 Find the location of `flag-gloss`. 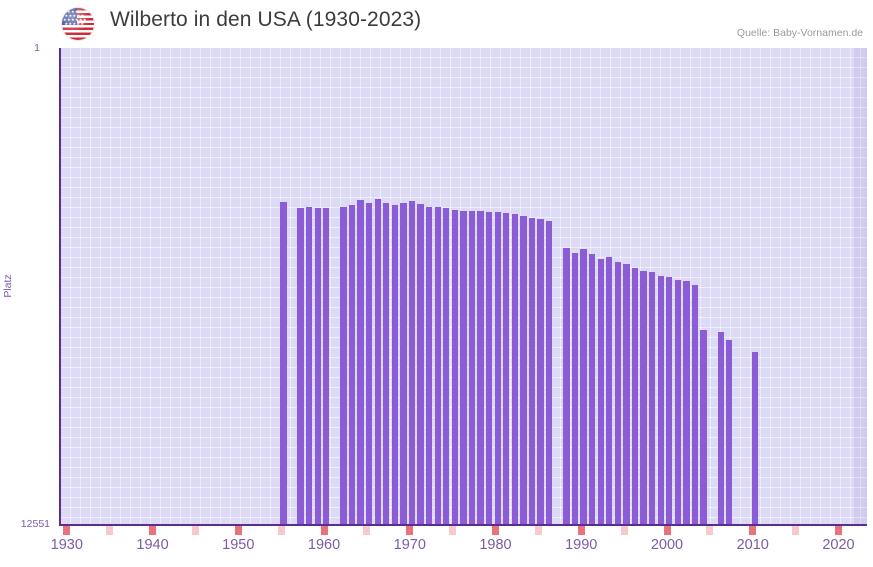

flag-gloss is located at coordinates (78, 24).